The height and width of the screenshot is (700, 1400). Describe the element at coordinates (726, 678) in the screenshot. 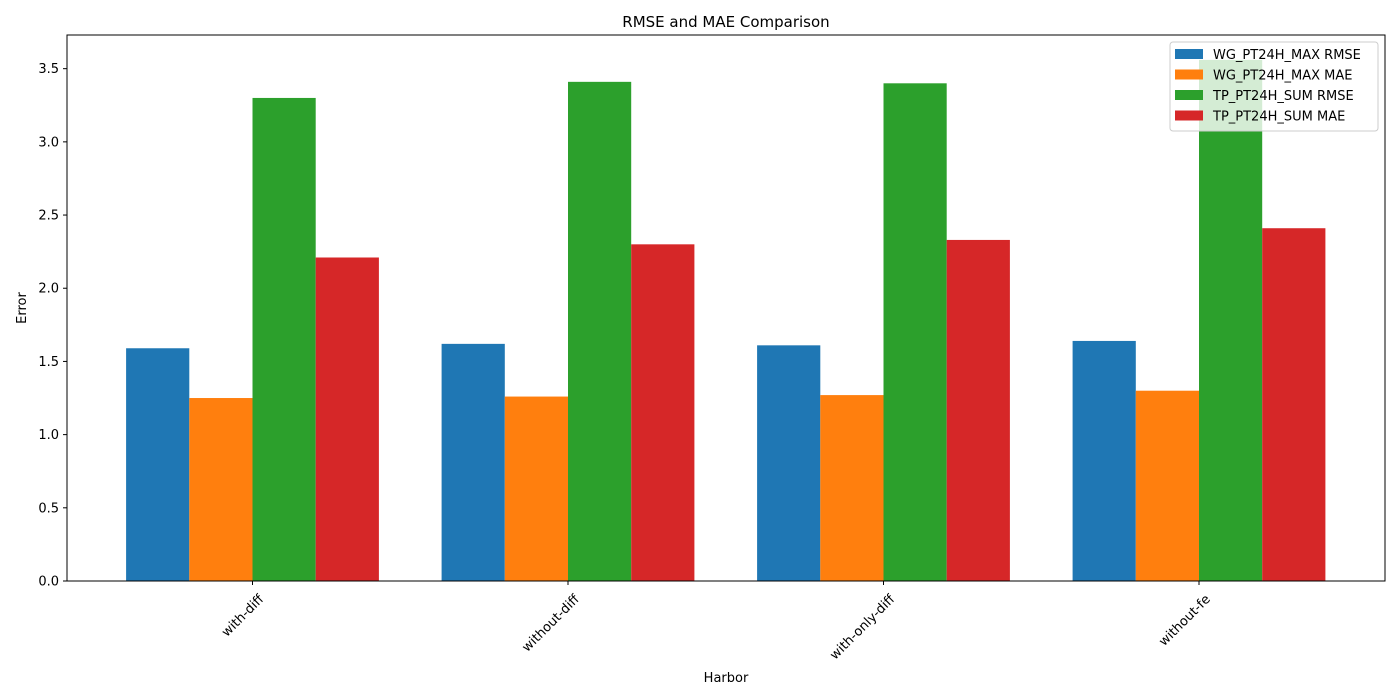

I see `x-axis-label: Harbor` at that location.